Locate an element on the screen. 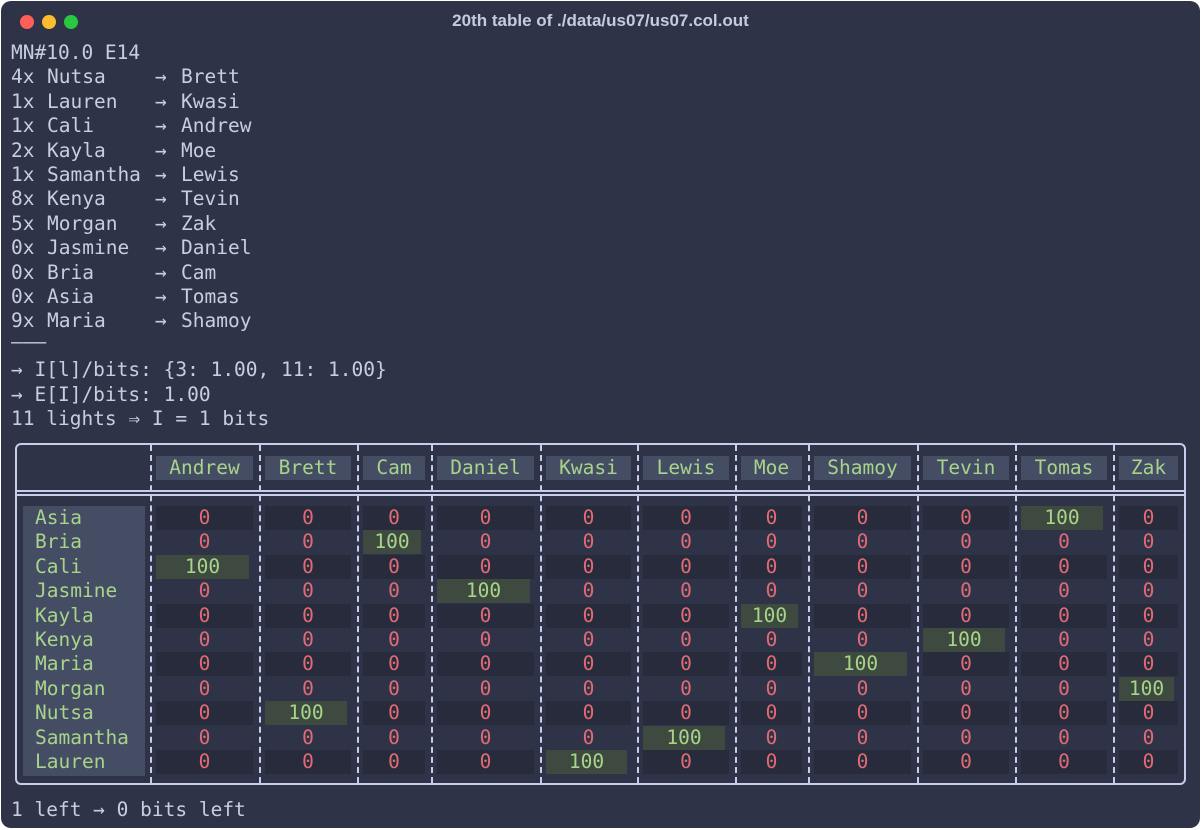 The height and width of the screenshot is (830, 1202). guess-count: 0x is located at coordinates (23, 248).